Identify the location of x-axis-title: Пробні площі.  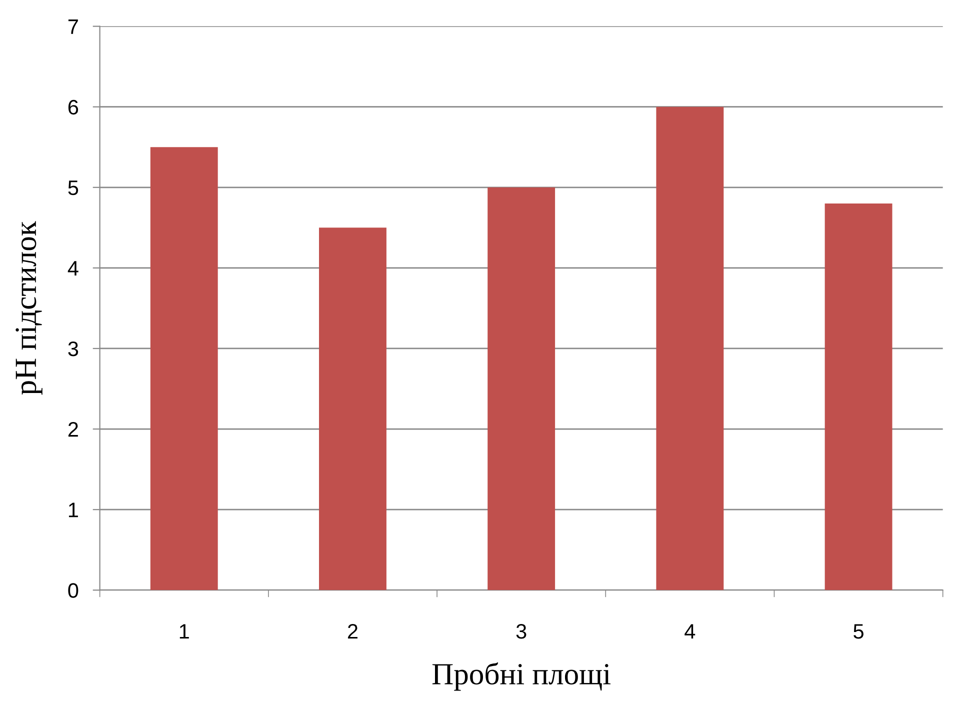
(521, 676).